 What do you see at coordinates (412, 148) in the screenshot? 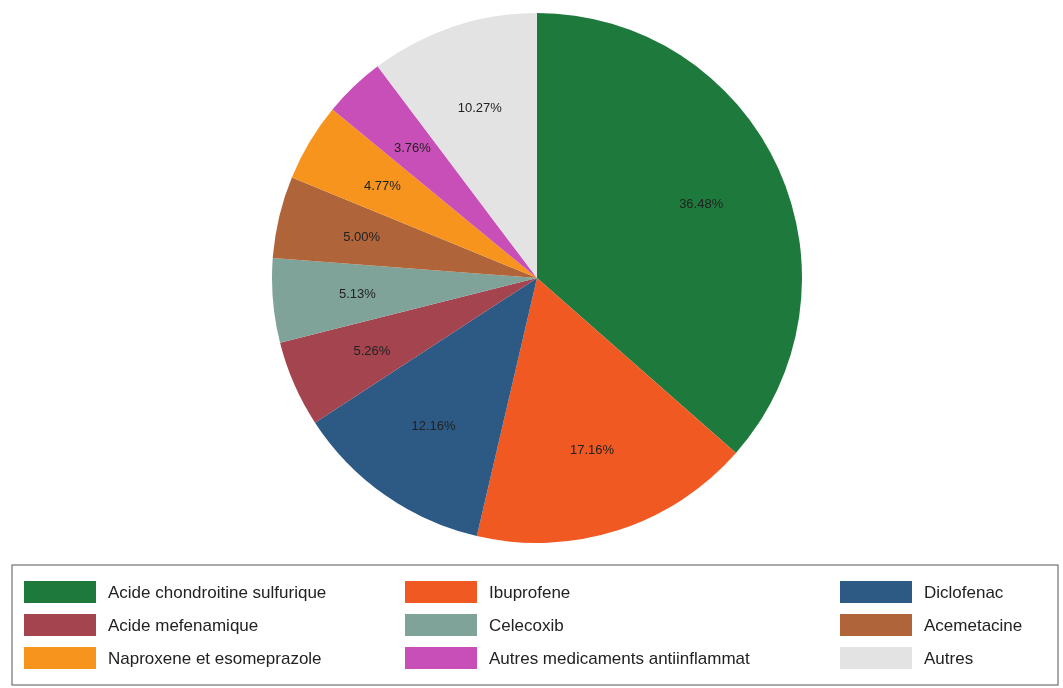
I see `data-label: 3.76%` at bounding box center [412, 148].